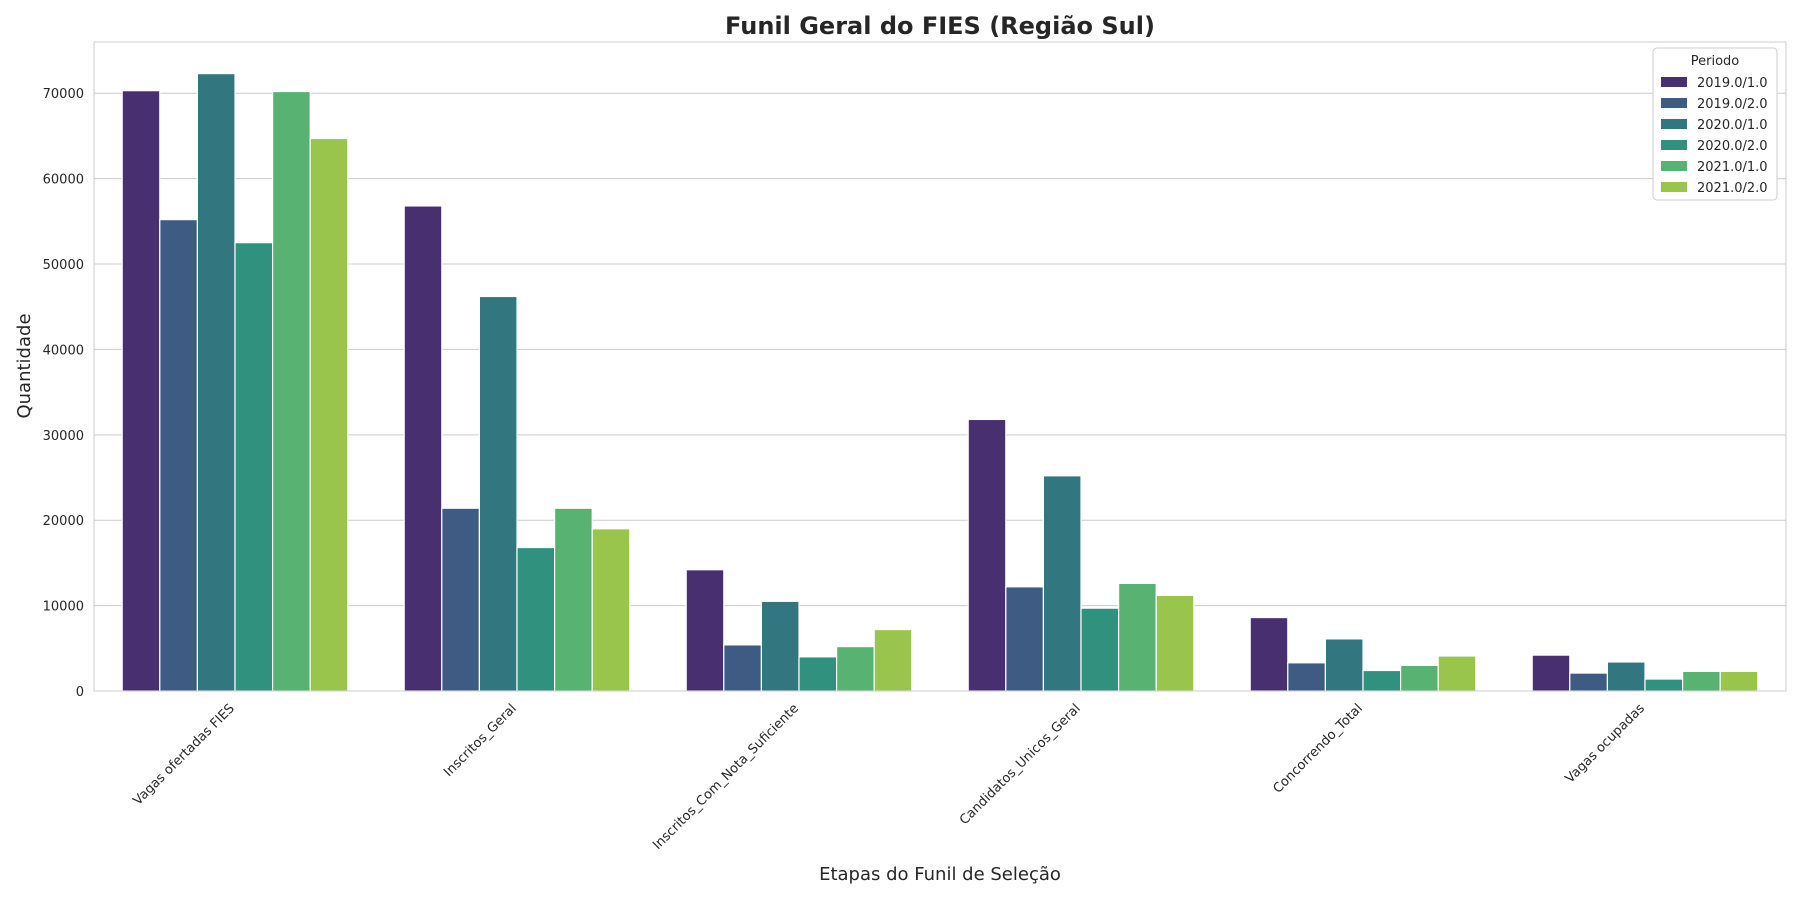 This screenshot has height=904, width=1800. I want to click on bar-2021.0/1.0-Concorrendo_Total, so click(1419, 678).